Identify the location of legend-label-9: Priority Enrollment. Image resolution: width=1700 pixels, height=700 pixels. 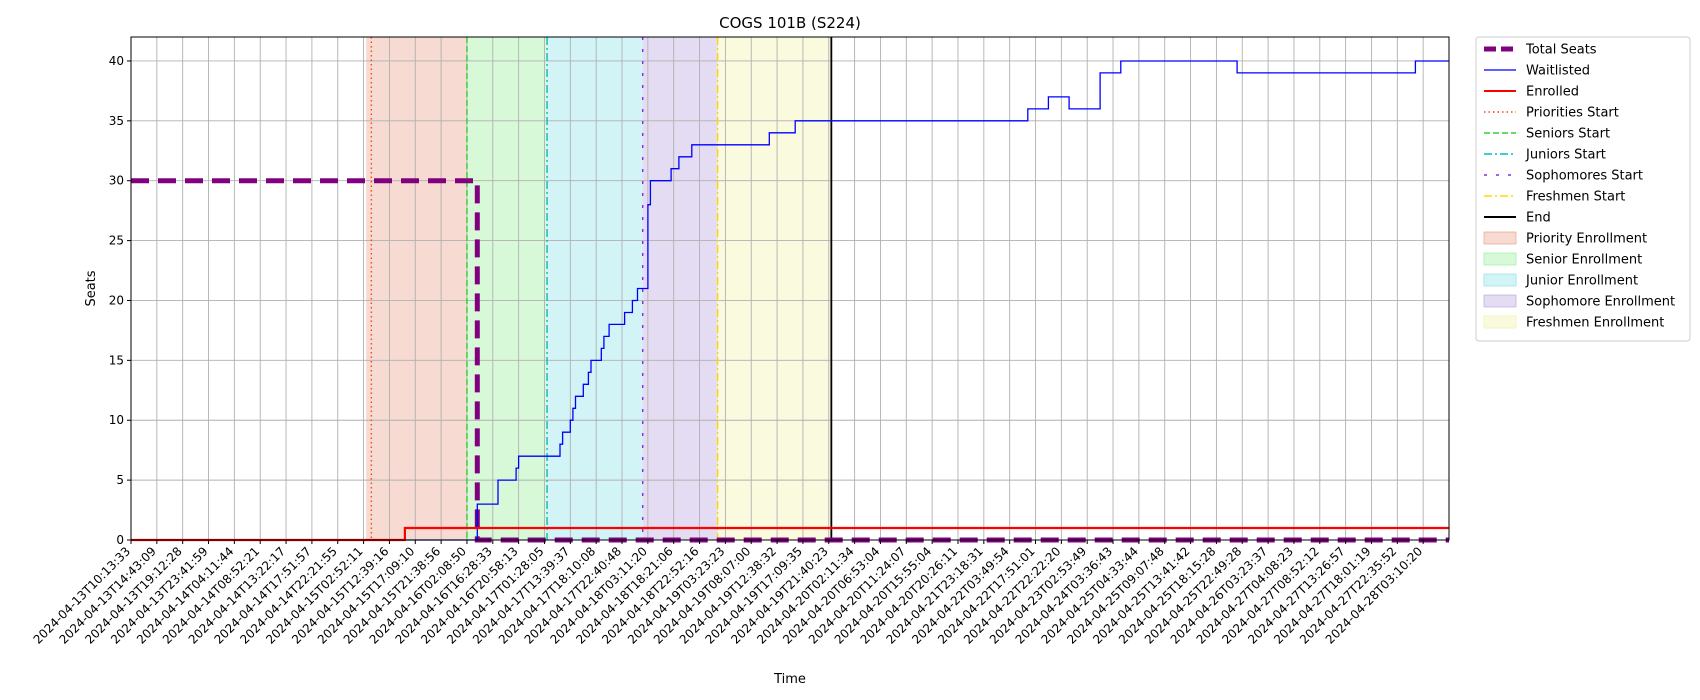
(1586, 239).